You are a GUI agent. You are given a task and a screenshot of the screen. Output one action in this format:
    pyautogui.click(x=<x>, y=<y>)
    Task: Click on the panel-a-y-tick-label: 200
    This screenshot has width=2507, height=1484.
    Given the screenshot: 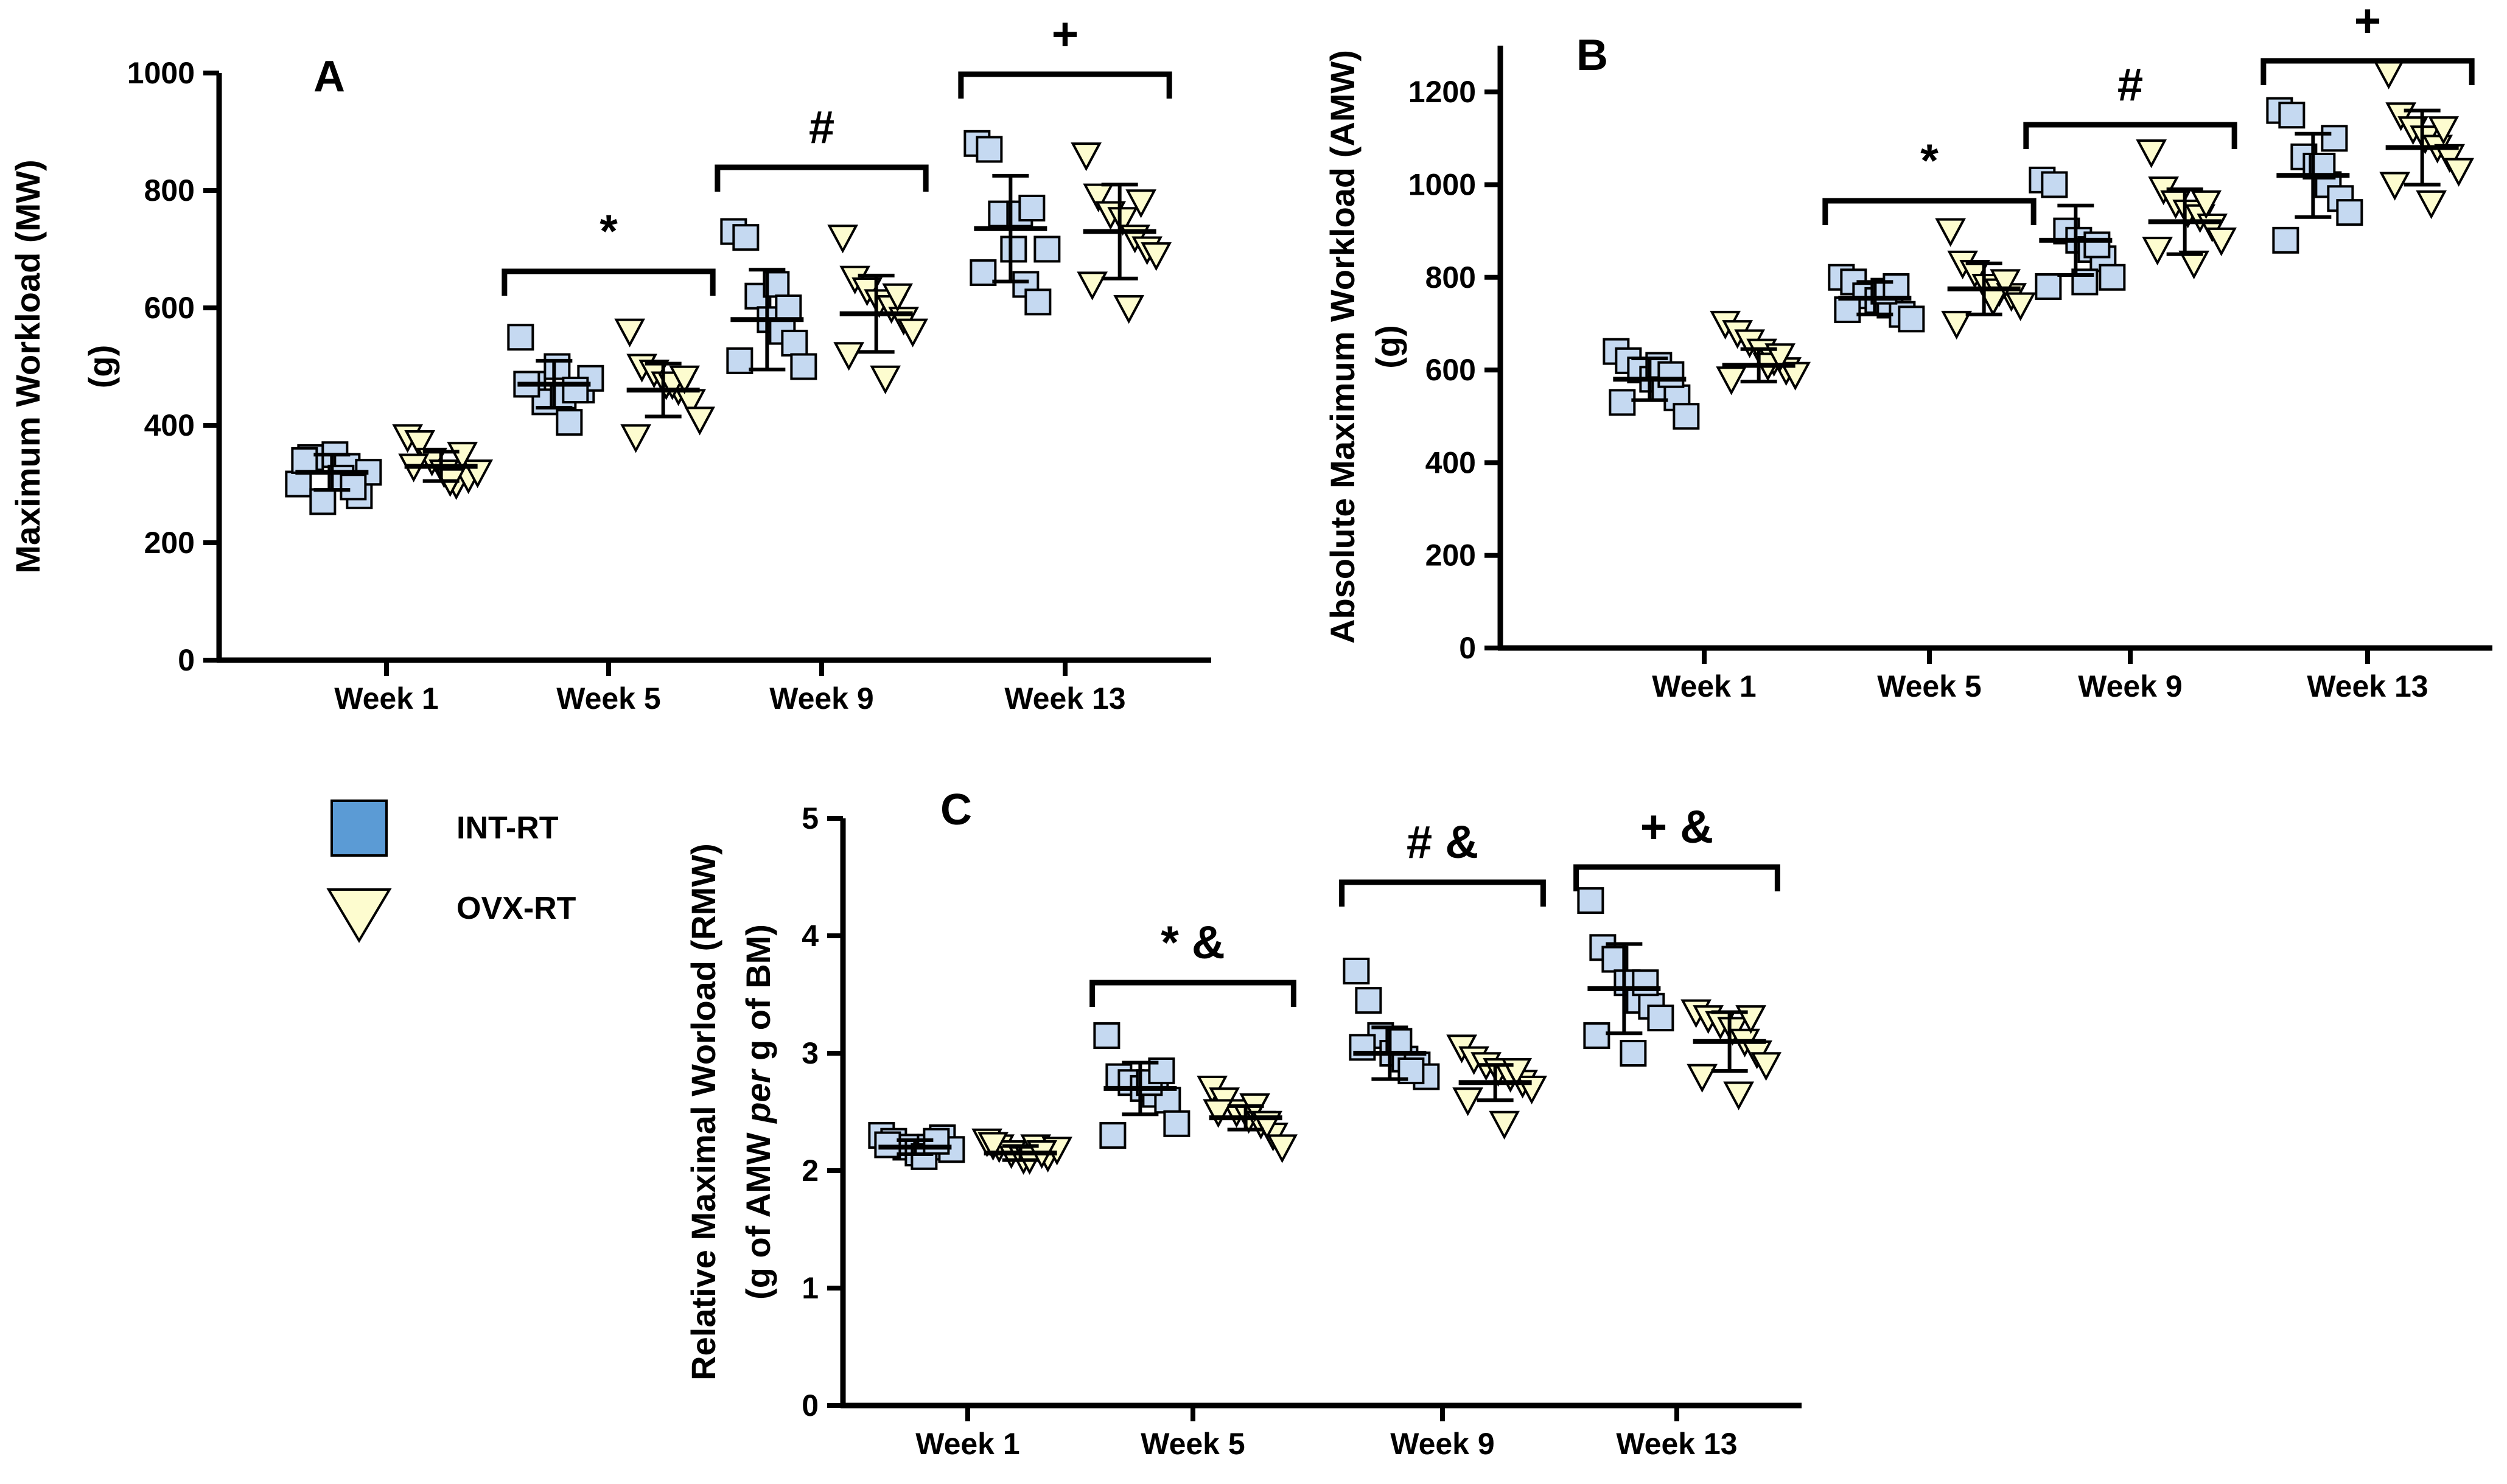 What is the action you would take?
    pyautogui.click(x=169, y=543)
    